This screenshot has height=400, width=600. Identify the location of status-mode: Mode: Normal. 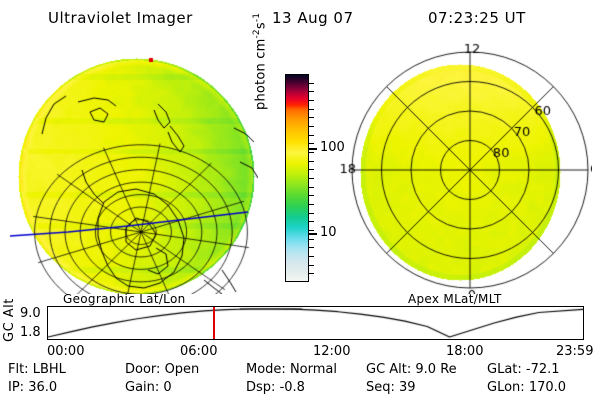
(291, 369).